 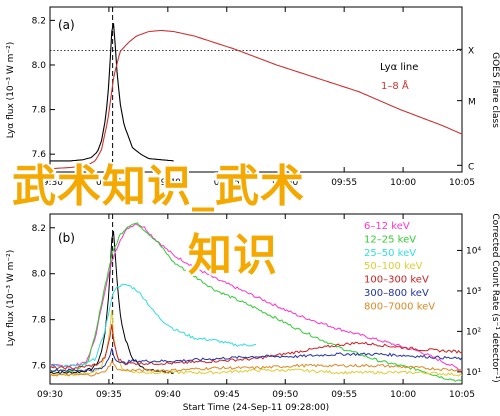 I want to click on b-legend-entry-4: 100–300 keV, so click(x=396, y=280).